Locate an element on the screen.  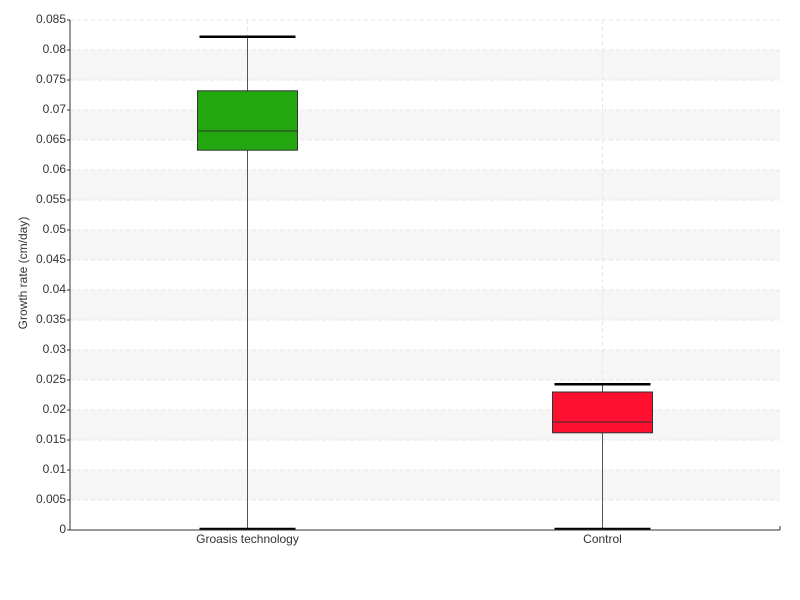
y-tick-label: 0.025 is located at coordinates (51, 379).